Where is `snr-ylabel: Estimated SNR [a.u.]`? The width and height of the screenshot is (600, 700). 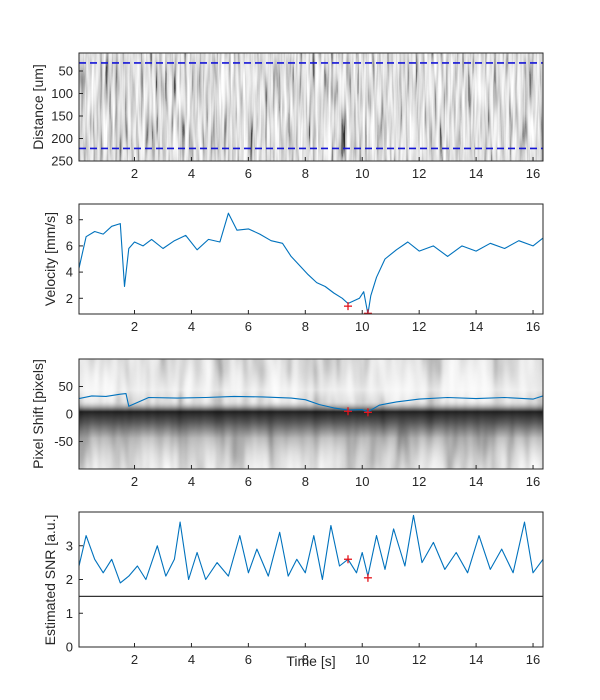
snr-ylabel: Estimated SNR [a.u.] is located at coordinates (50, 580).